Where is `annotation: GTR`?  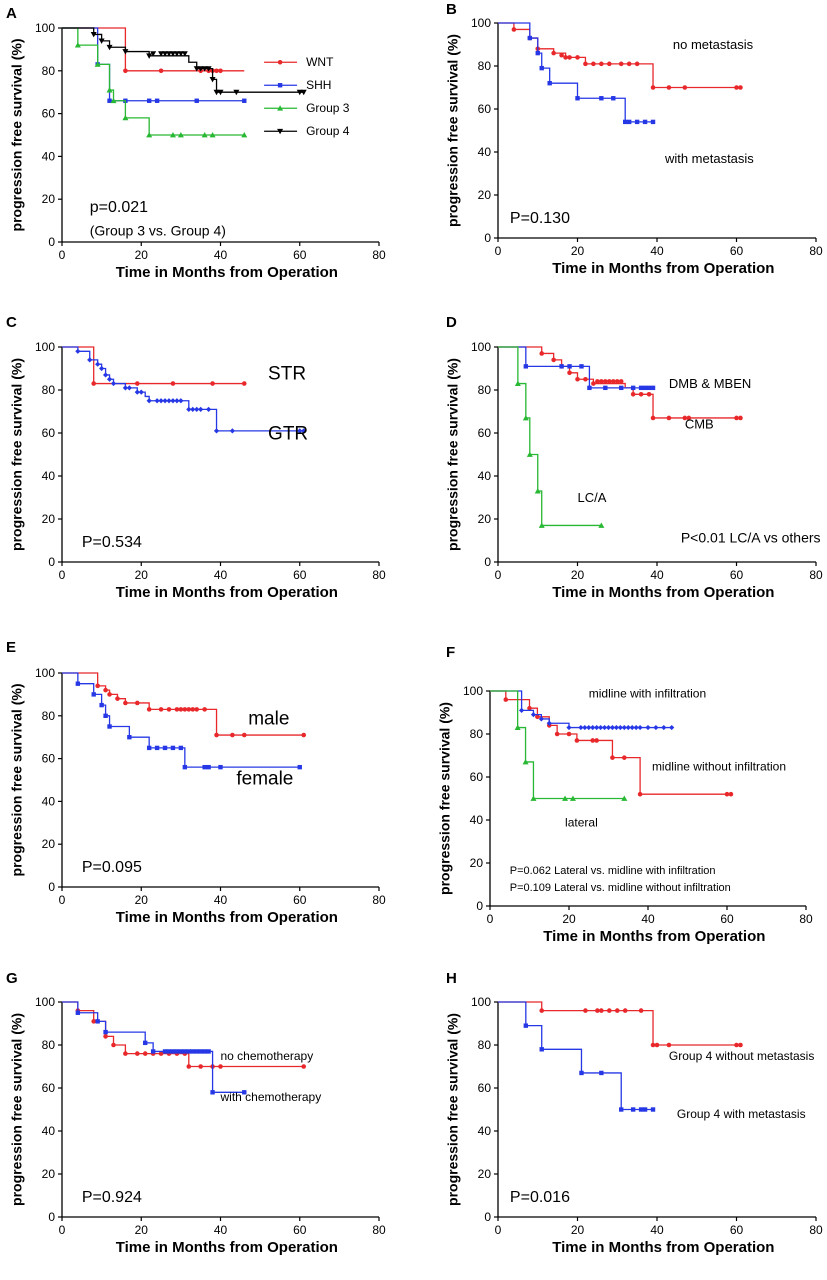 annotation: GTR is located at coordinates (288, 433).